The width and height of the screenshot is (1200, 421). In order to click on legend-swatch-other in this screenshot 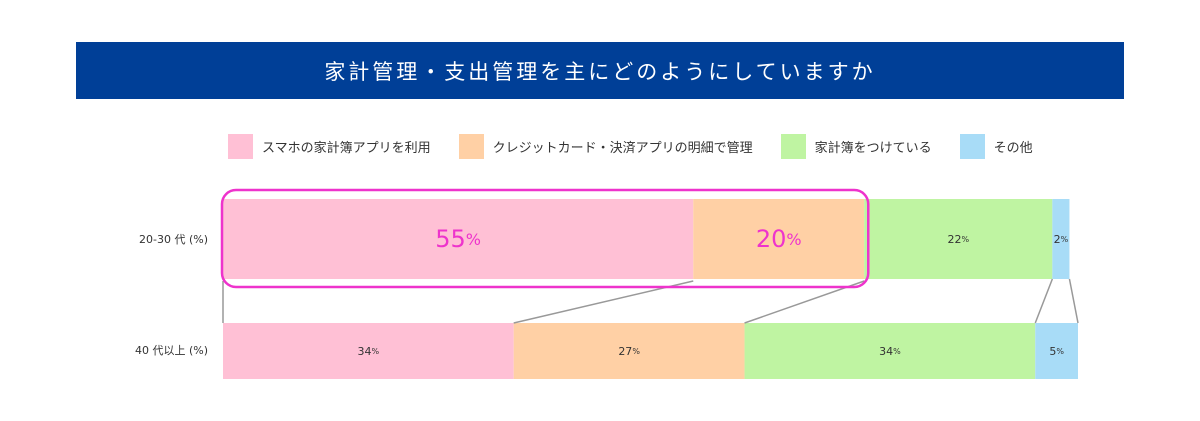, I will do `click(972, 146)`.